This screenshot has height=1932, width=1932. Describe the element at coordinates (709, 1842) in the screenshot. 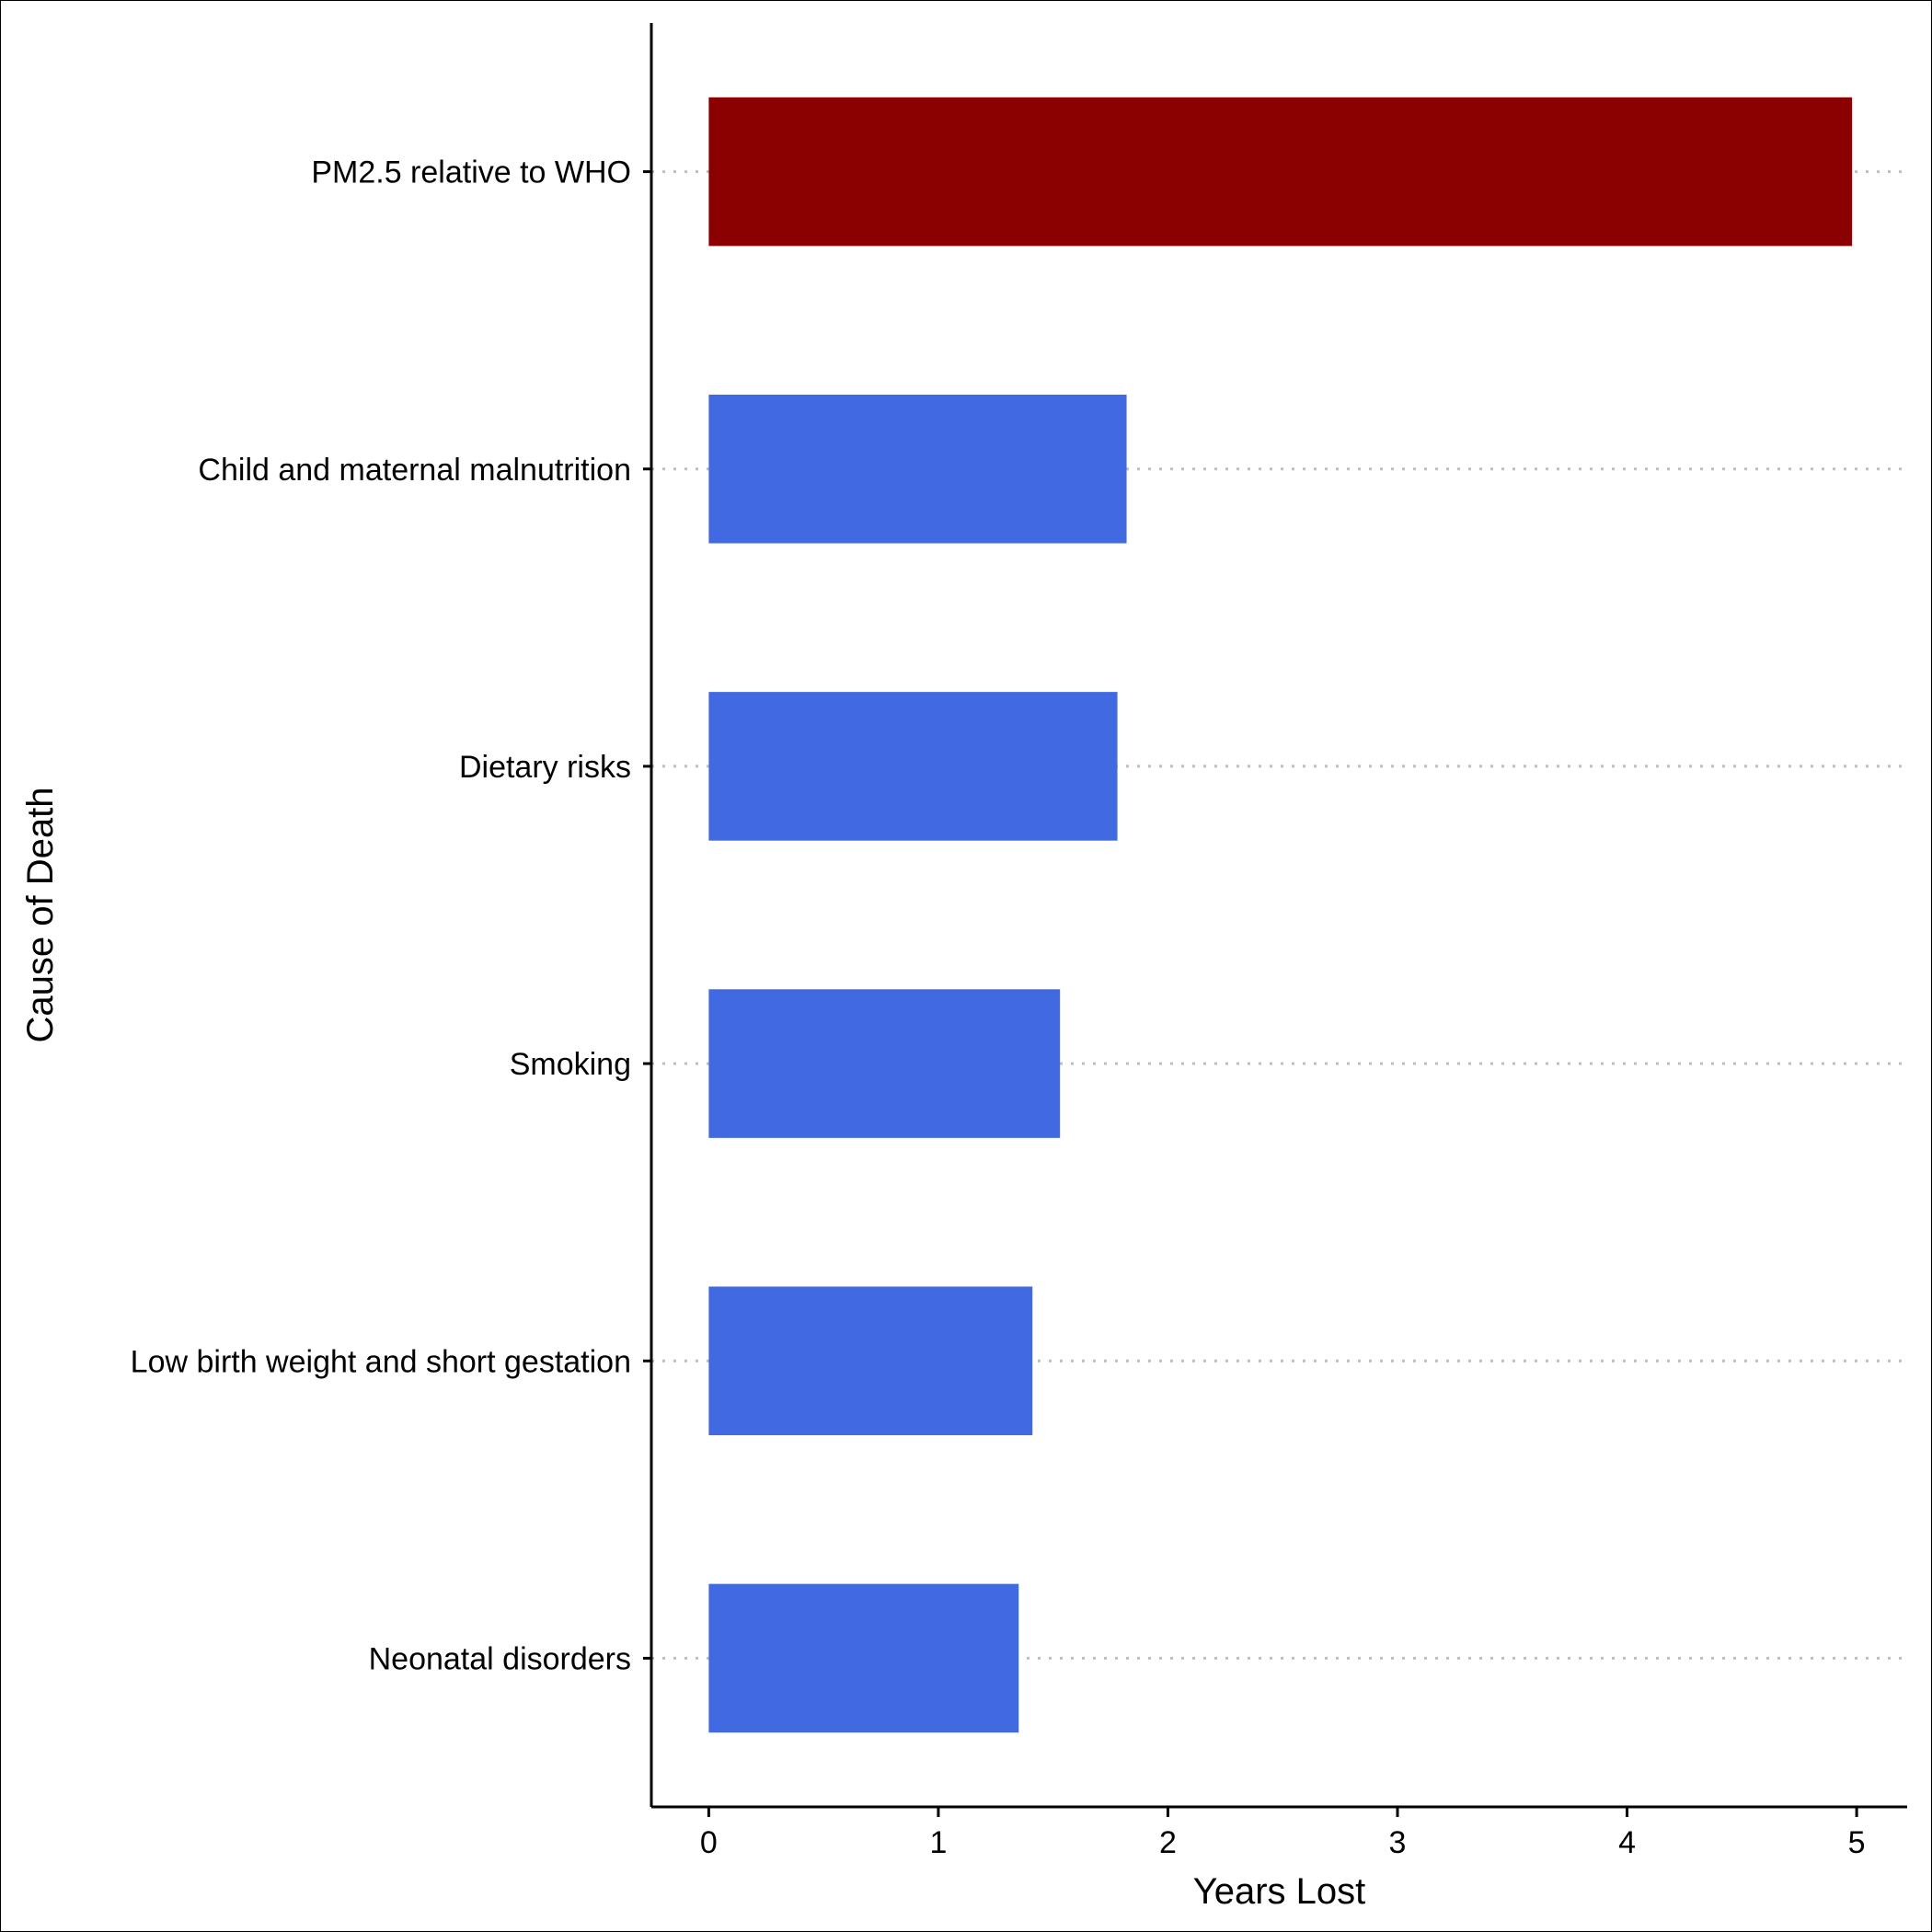

I see `x-tick-label: 0` at that location.